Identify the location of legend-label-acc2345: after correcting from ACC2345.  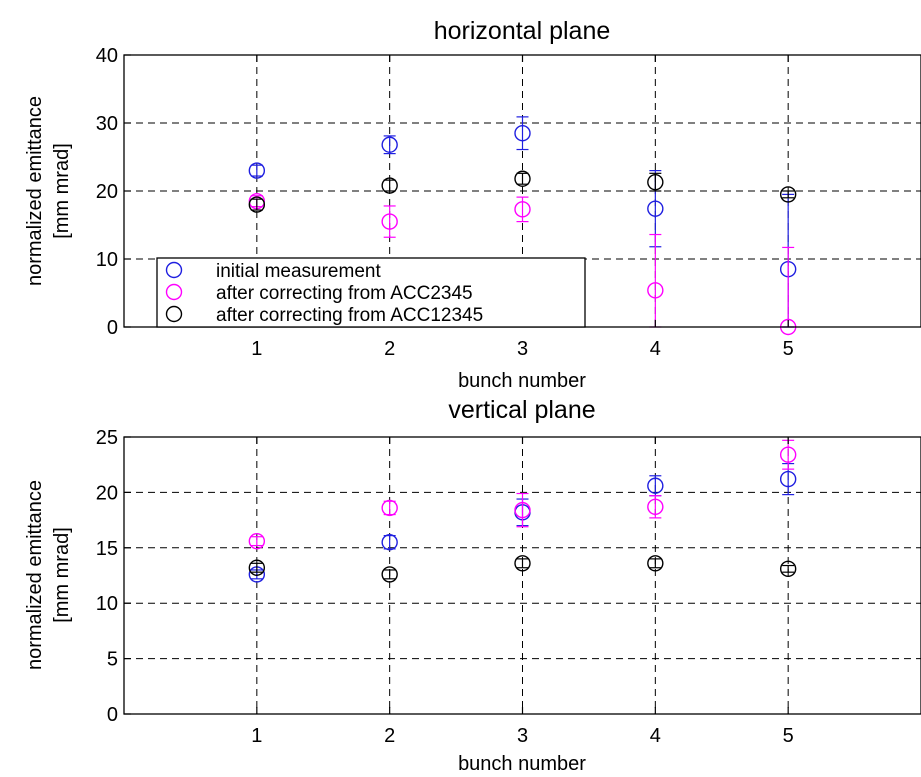
(344, 293).